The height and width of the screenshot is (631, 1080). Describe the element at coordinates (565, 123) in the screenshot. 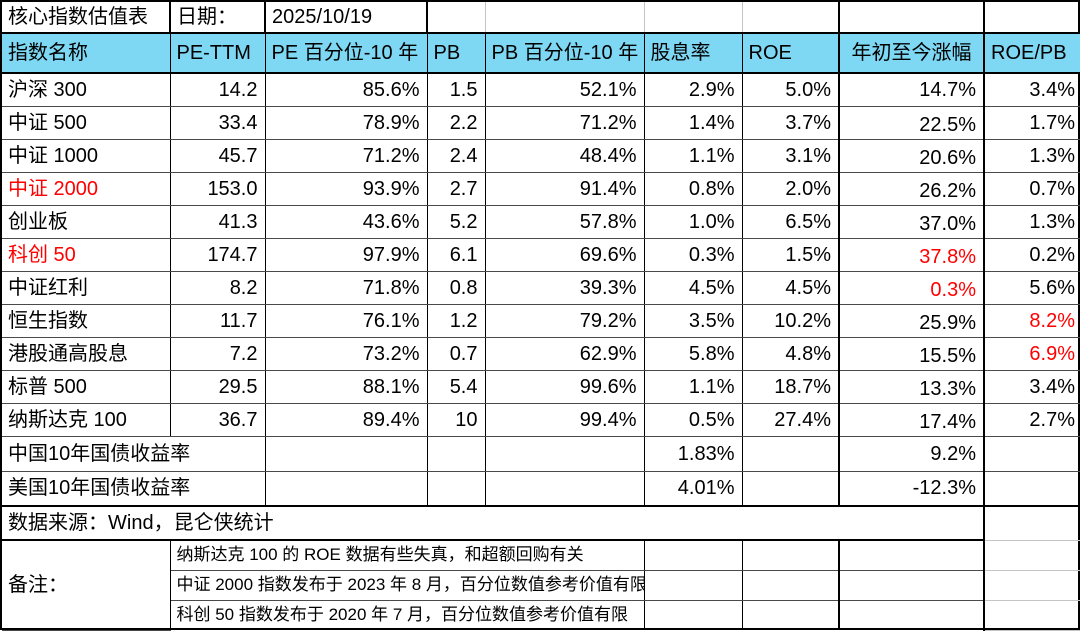

I see `value-cell: 71.2%` at that location.